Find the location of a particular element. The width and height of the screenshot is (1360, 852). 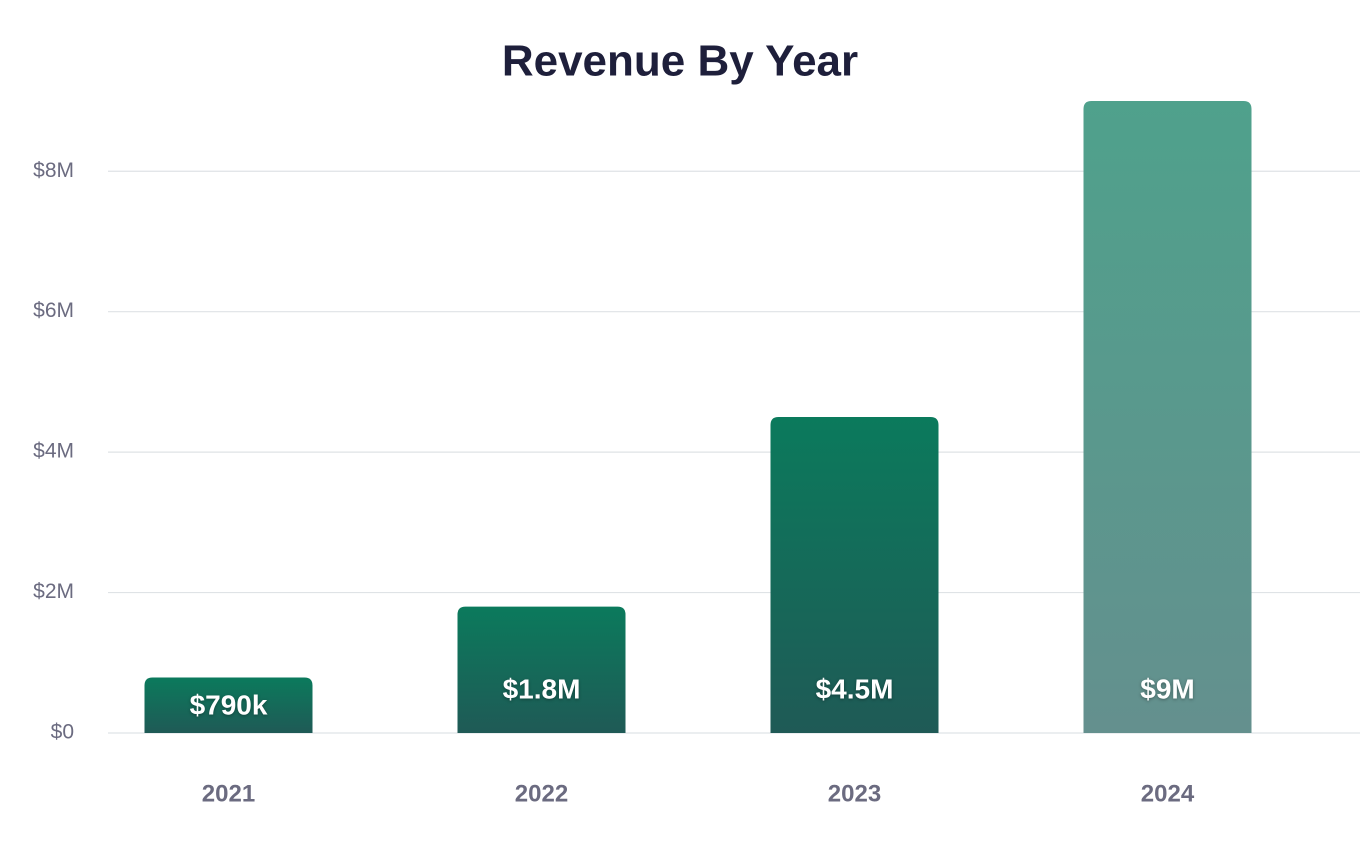

x-tick-label: 2021 is located at coordinates (228, 793).